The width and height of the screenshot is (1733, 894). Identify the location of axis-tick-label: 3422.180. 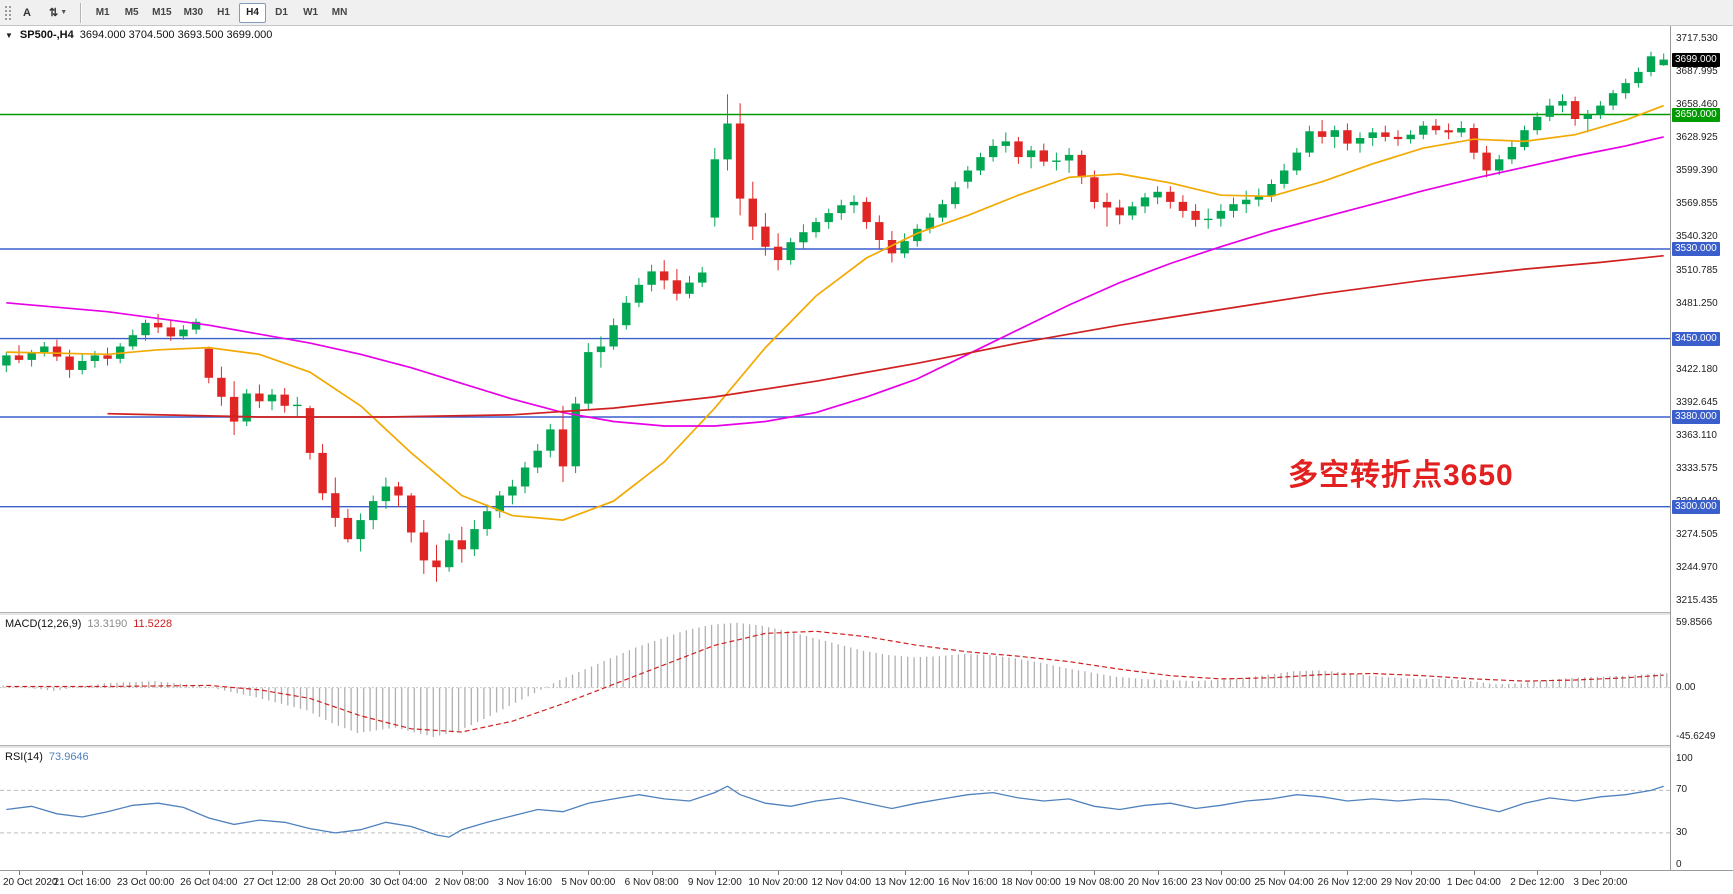
(1697, 369).